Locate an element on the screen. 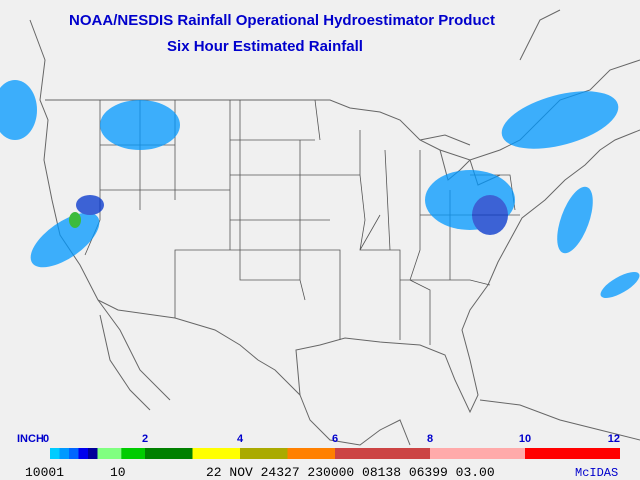 The width and height of the screenshot is (640, 480). legend-tick-label: 10 is located at coordinates (525, 439).